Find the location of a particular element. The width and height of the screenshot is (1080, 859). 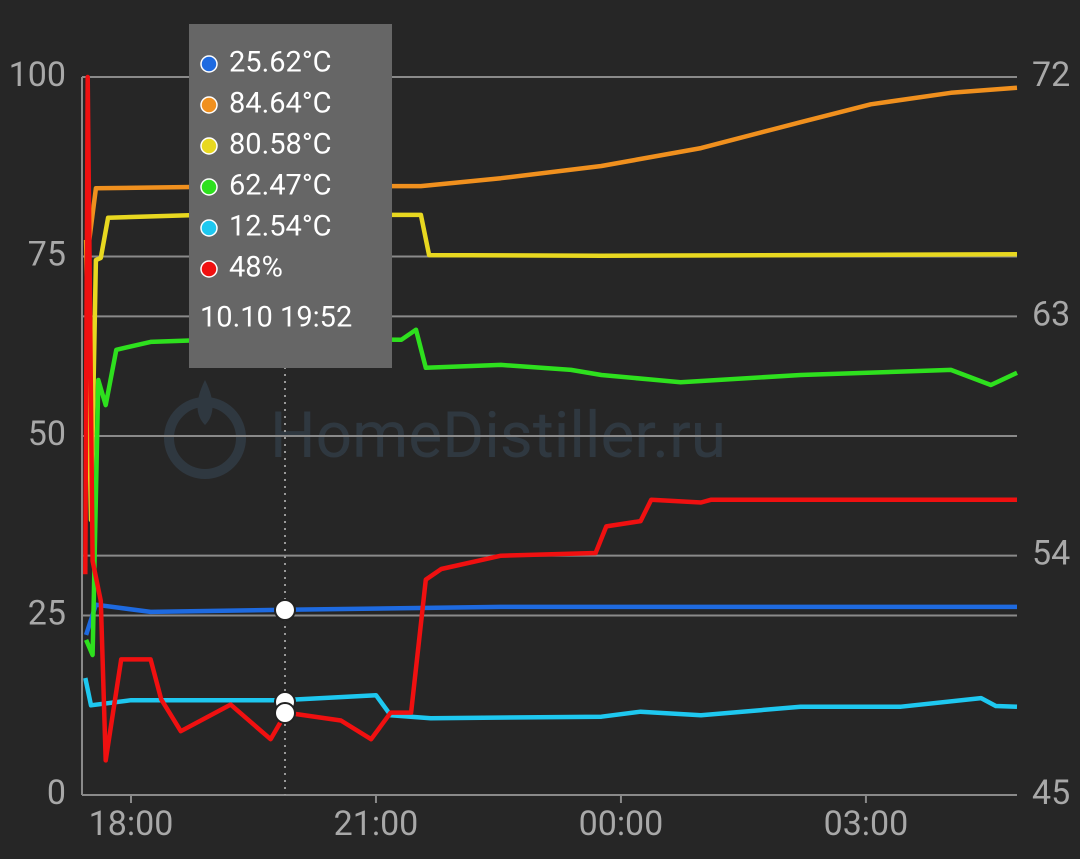

x-tick-label: 00:00 is located at coordinates (621, 824).